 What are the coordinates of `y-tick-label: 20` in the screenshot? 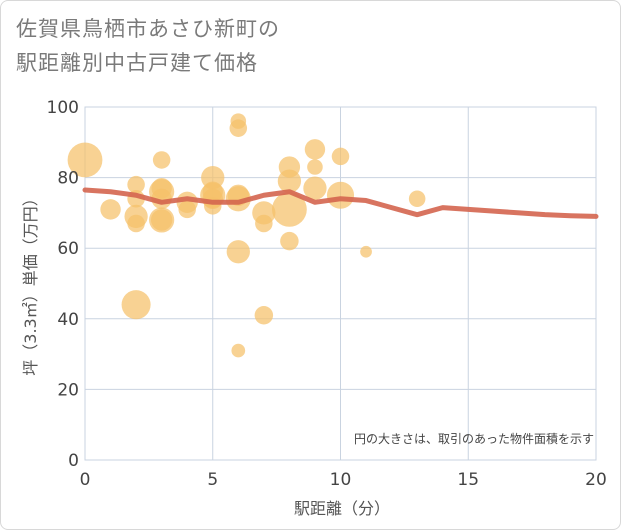 It's located at (68, 390).